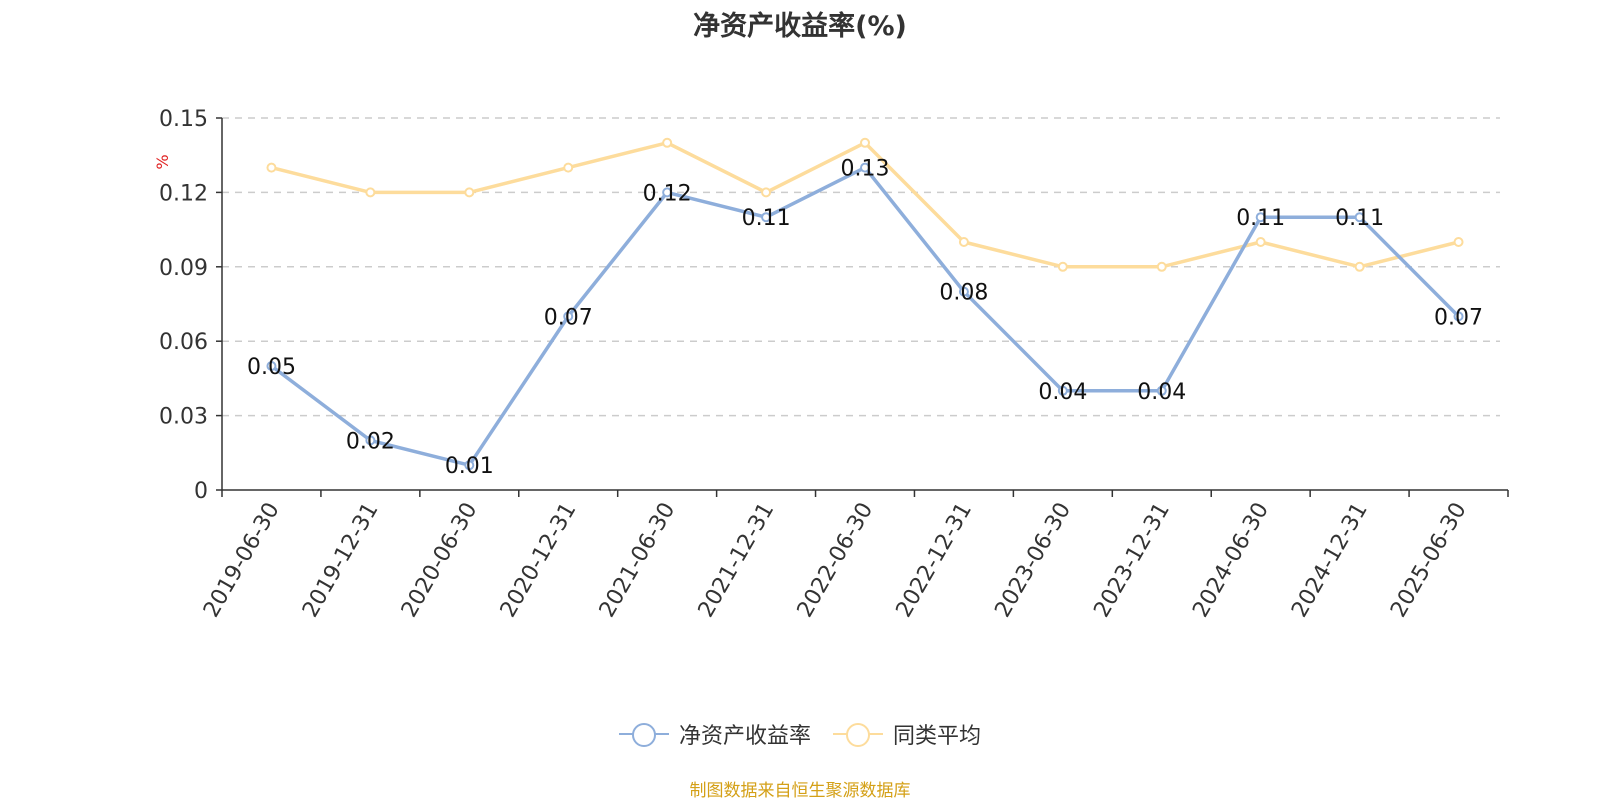 The height and width of the screenshot is (801, 1600). What do you see at coordinates (937, 736) in the screenshot?
I see `legend-label-peer-average: 同类平均` at bounding box center [937, 736].